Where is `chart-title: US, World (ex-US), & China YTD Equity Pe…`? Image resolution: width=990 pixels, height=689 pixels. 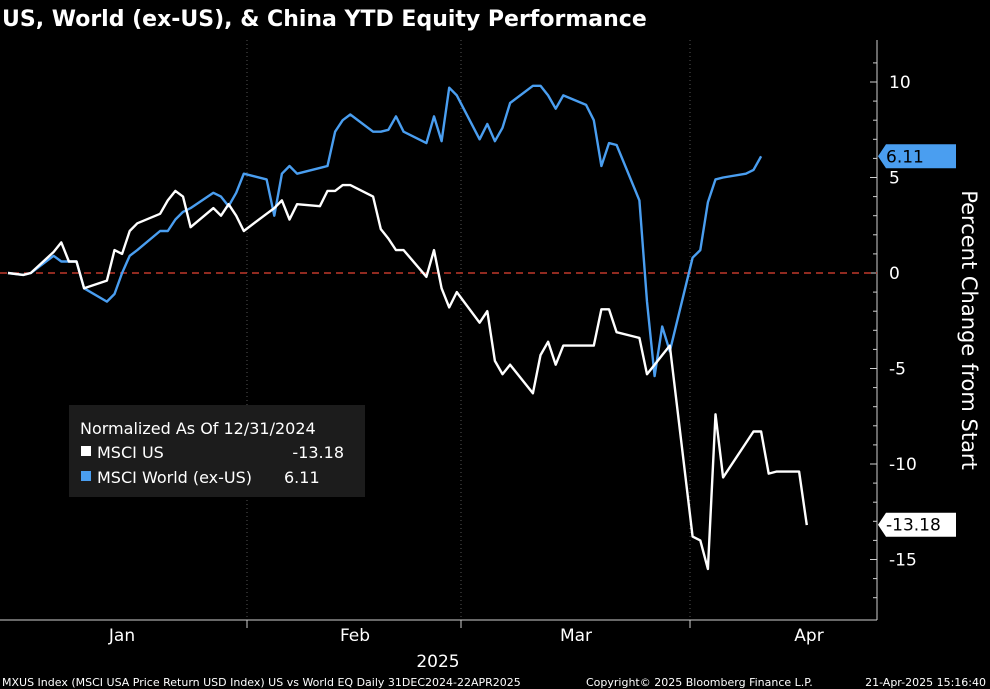
chart-title: US, World (ex-US), & China YTD Equity Pe… is located at coordinates (324, 19).